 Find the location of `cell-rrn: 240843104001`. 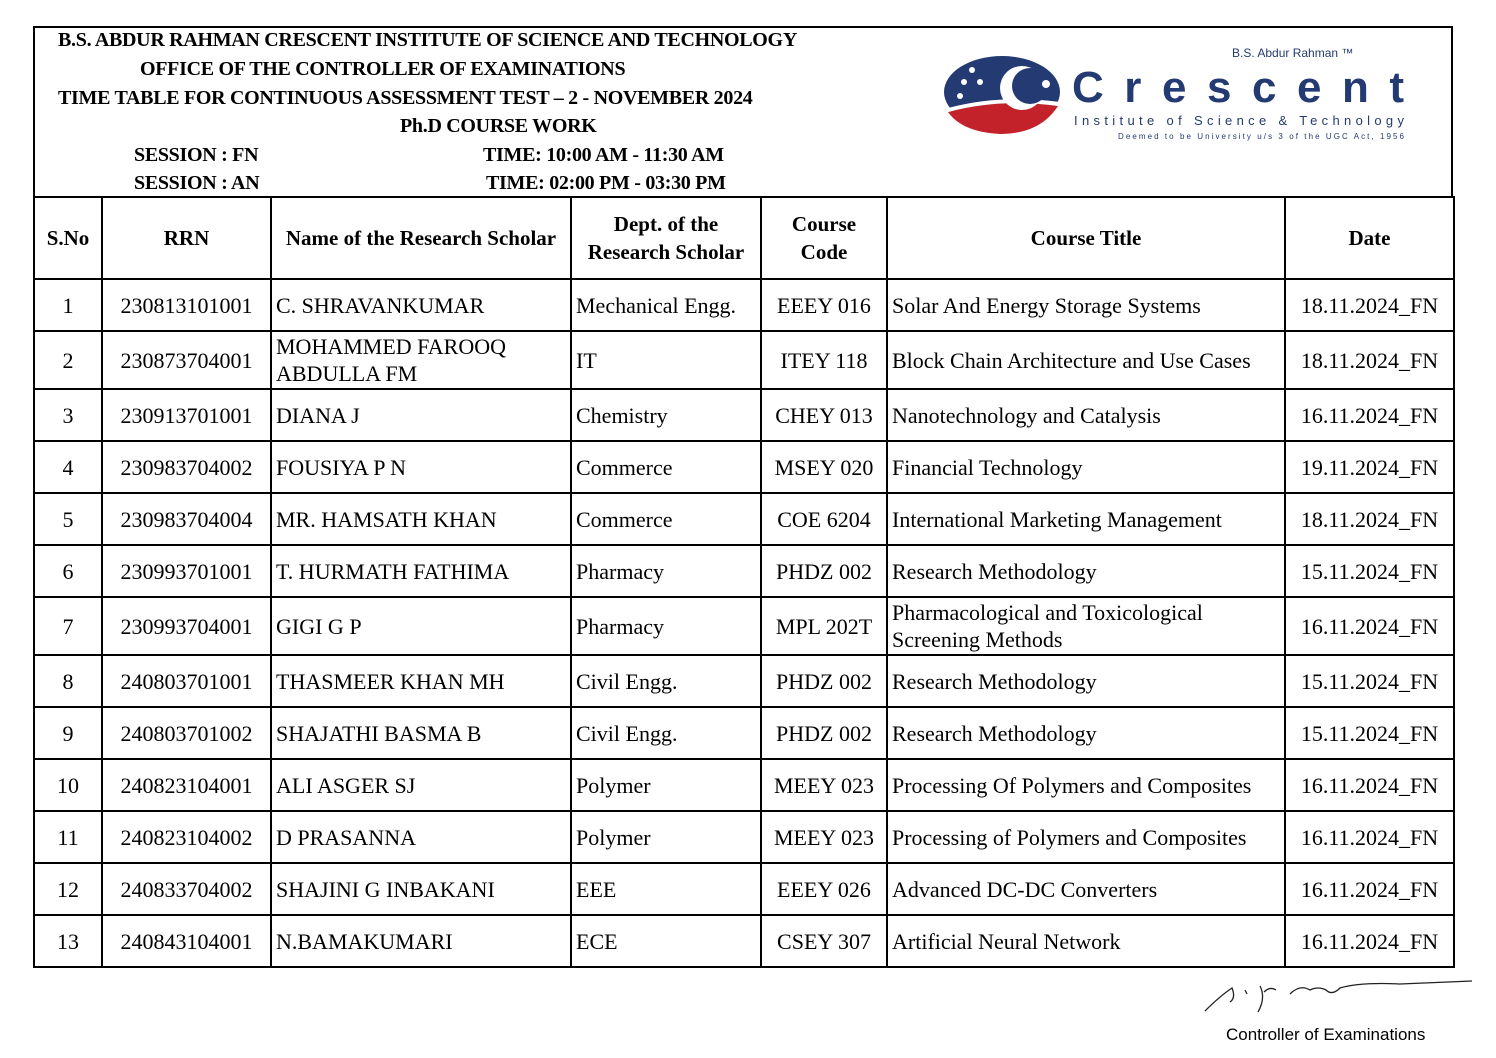

cell-rrn: 240843104001 is located at coordinates (186, 941).